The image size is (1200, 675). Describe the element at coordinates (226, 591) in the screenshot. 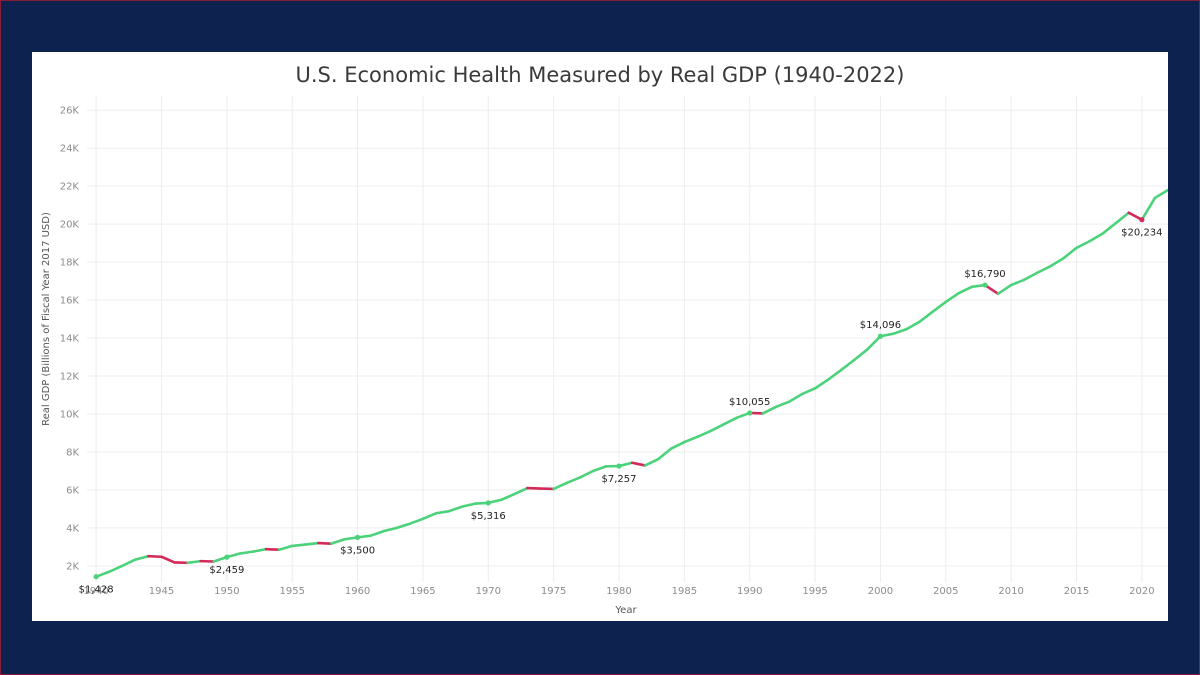

I see `x-tick-label: 1950` at that location.